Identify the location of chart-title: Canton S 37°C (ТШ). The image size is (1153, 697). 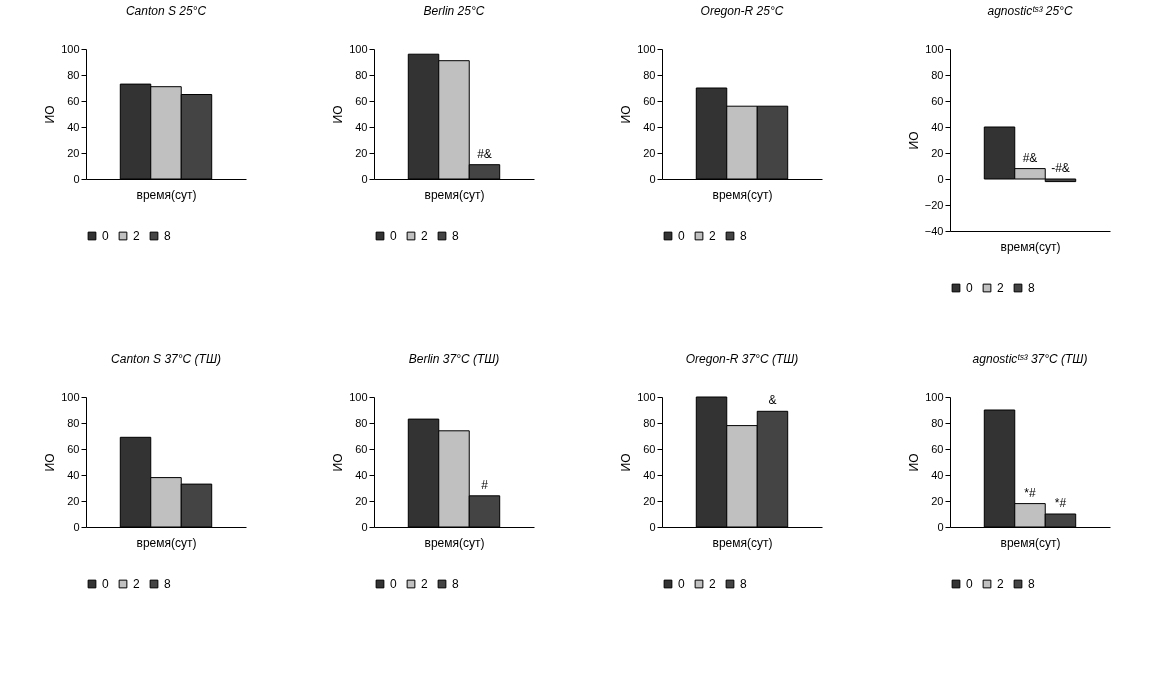
(165, 359).